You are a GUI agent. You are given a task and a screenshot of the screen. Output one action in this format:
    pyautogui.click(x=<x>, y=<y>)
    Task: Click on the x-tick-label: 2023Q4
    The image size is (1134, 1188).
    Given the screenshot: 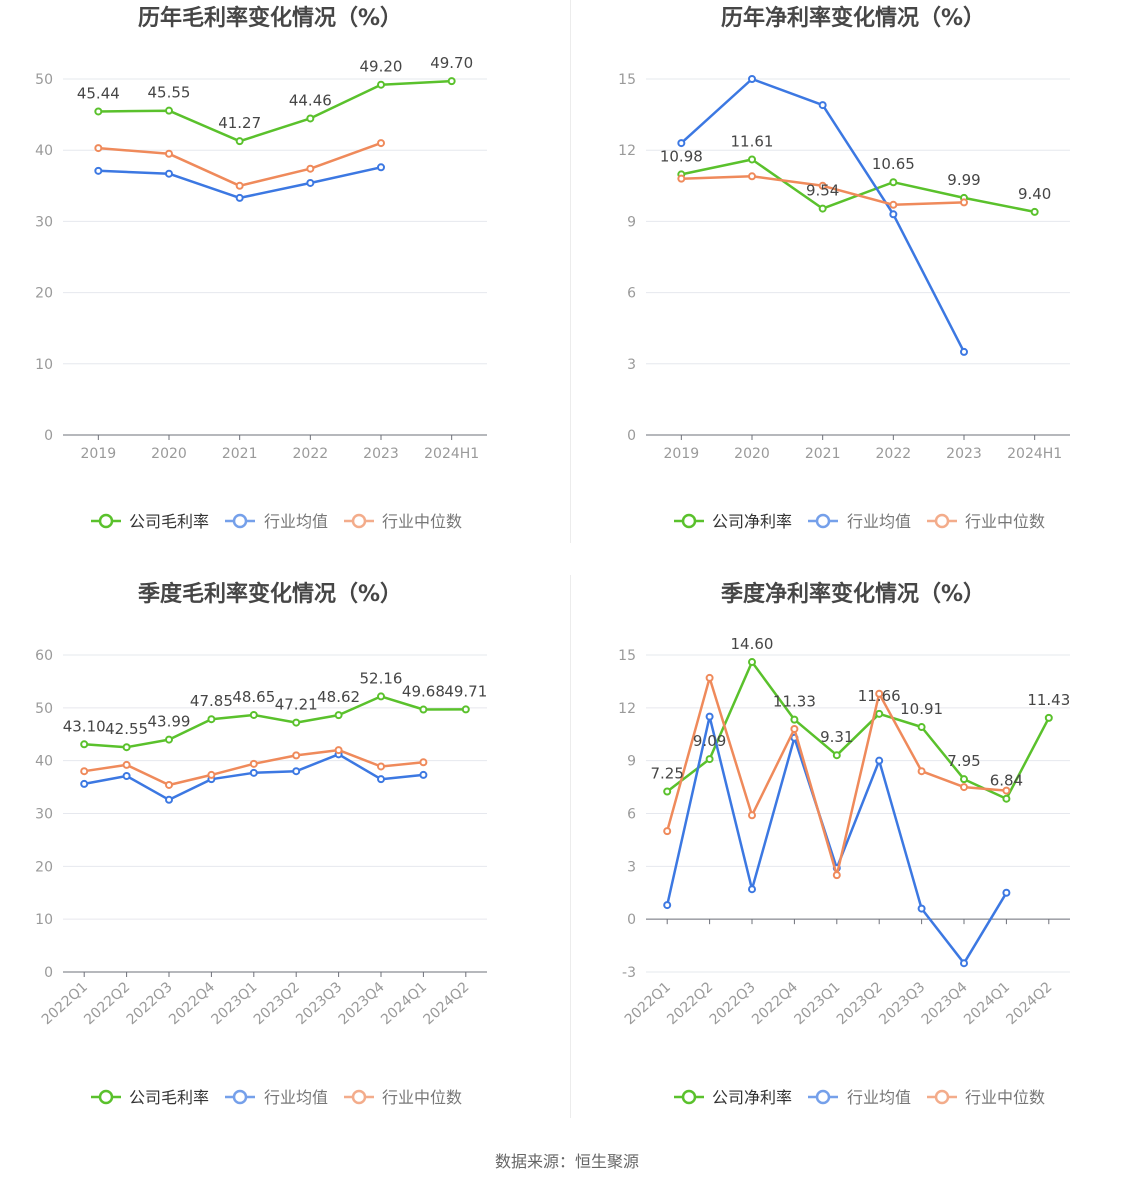 What is the action you would take?
    pyautogui.click(x=362, y=1003)
    